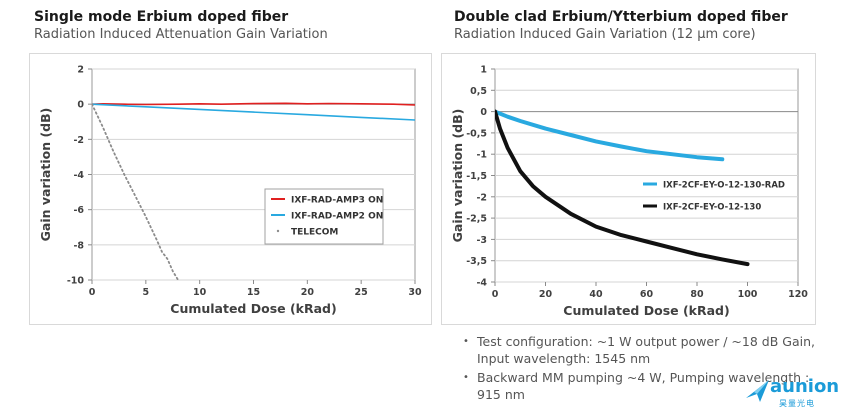 The height and width of the screenshot is (418, 849). Describe the element at coordinates (78, 210) in the screenshot. I see `y-tick-label: -6` at that location.